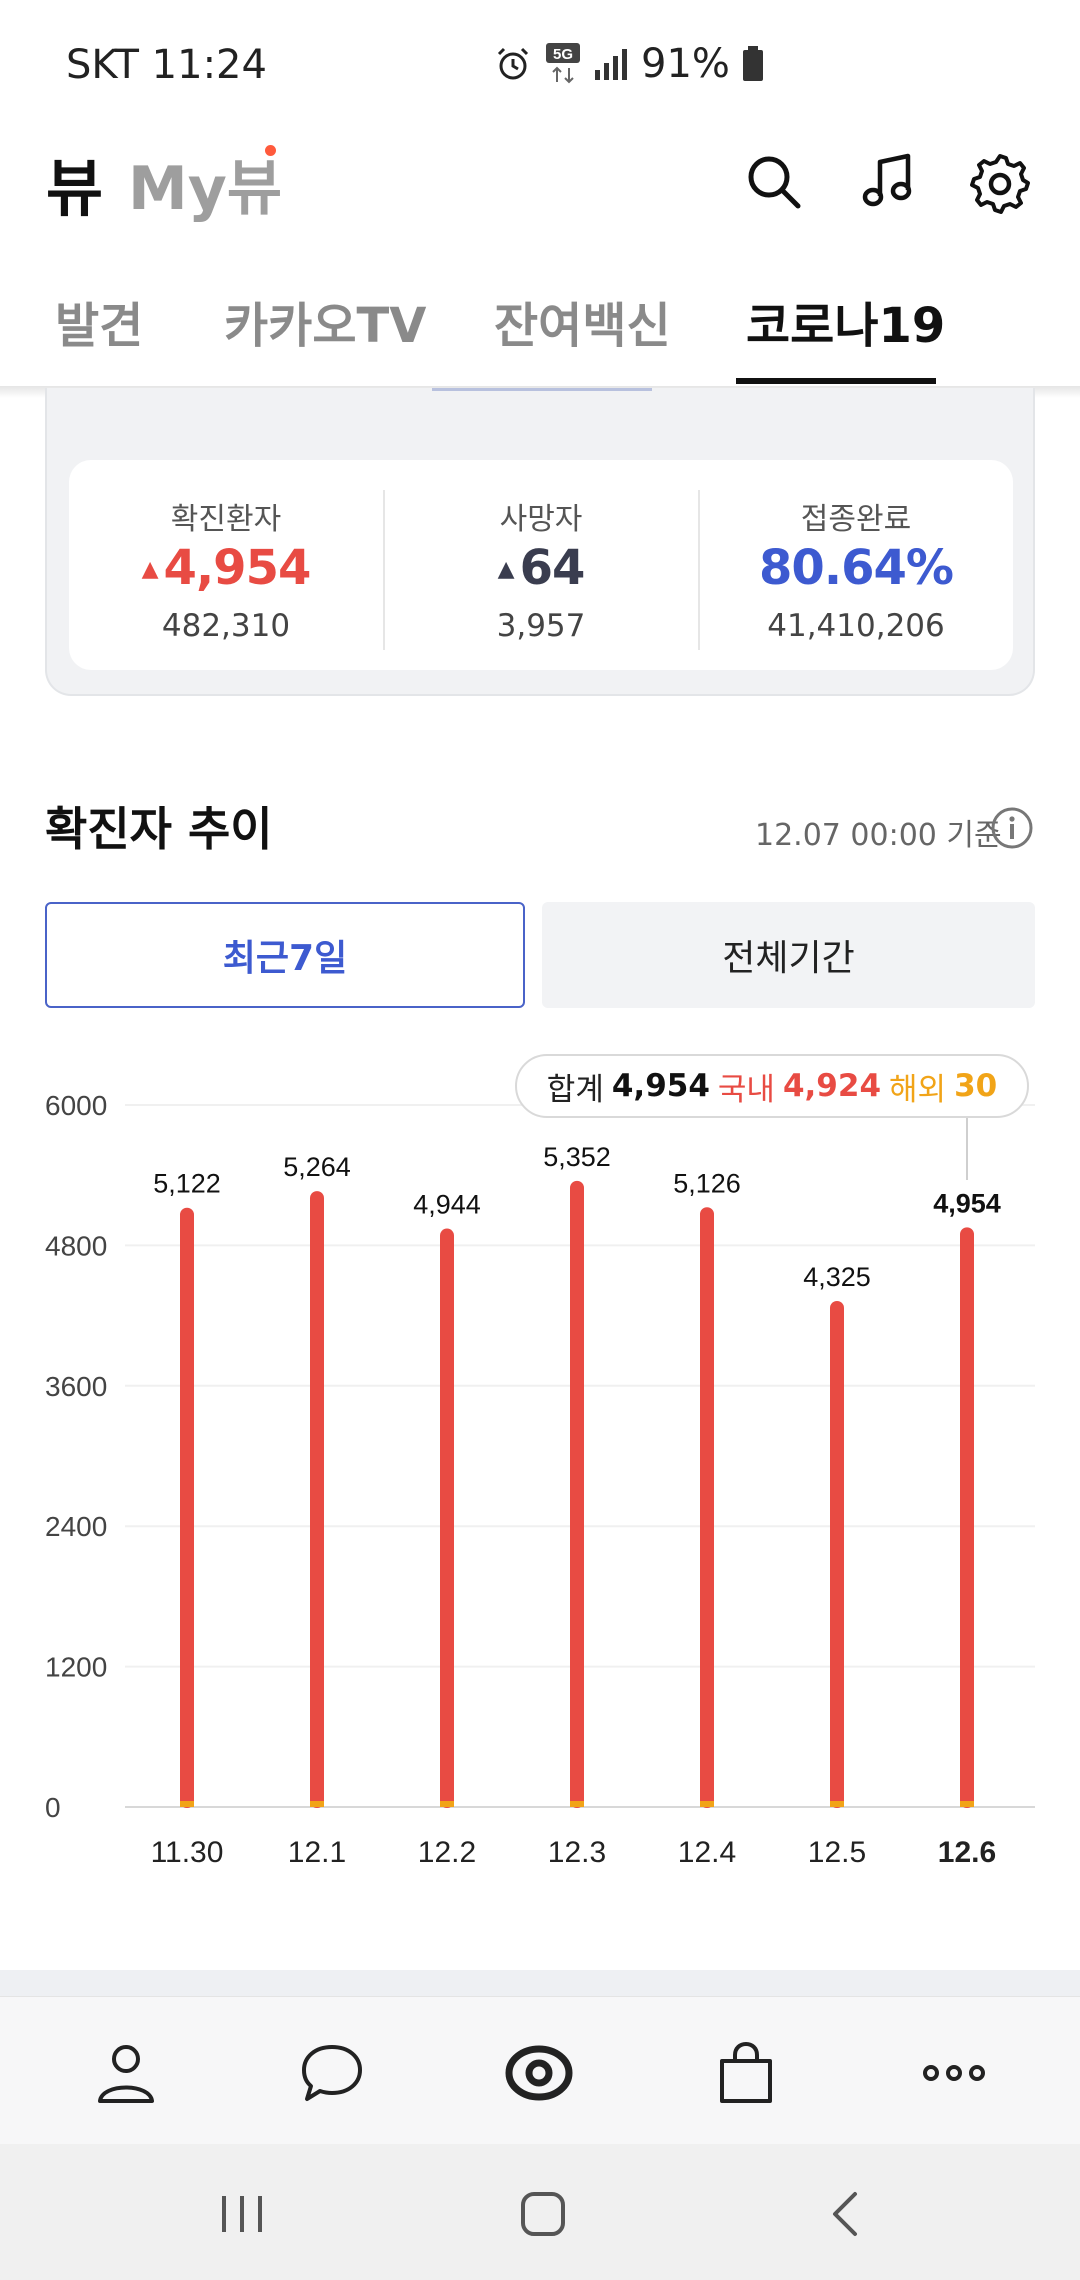 The width and height of the screenshot is (1080, 2280). I want to click on stat-deaths: 사망자 ▲ 64 3,957, so click(541, 565).